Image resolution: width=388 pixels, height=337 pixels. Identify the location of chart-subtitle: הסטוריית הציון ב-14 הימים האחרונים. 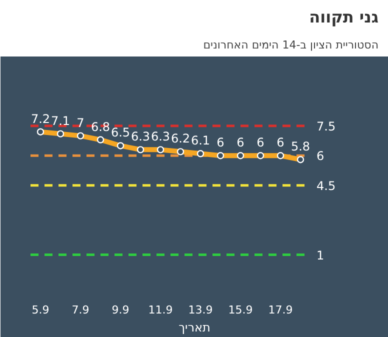
(291, 45).